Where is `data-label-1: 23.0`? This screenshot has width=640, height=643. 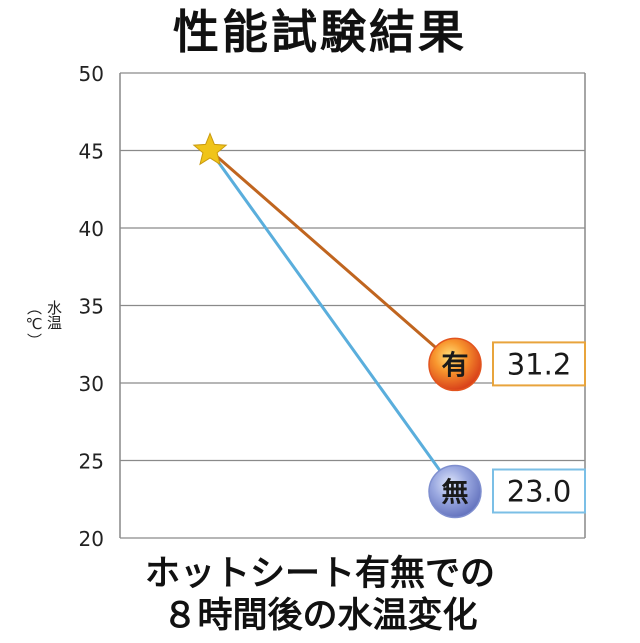 data-label-1: 23.0 is located at coordinates (539, 492).